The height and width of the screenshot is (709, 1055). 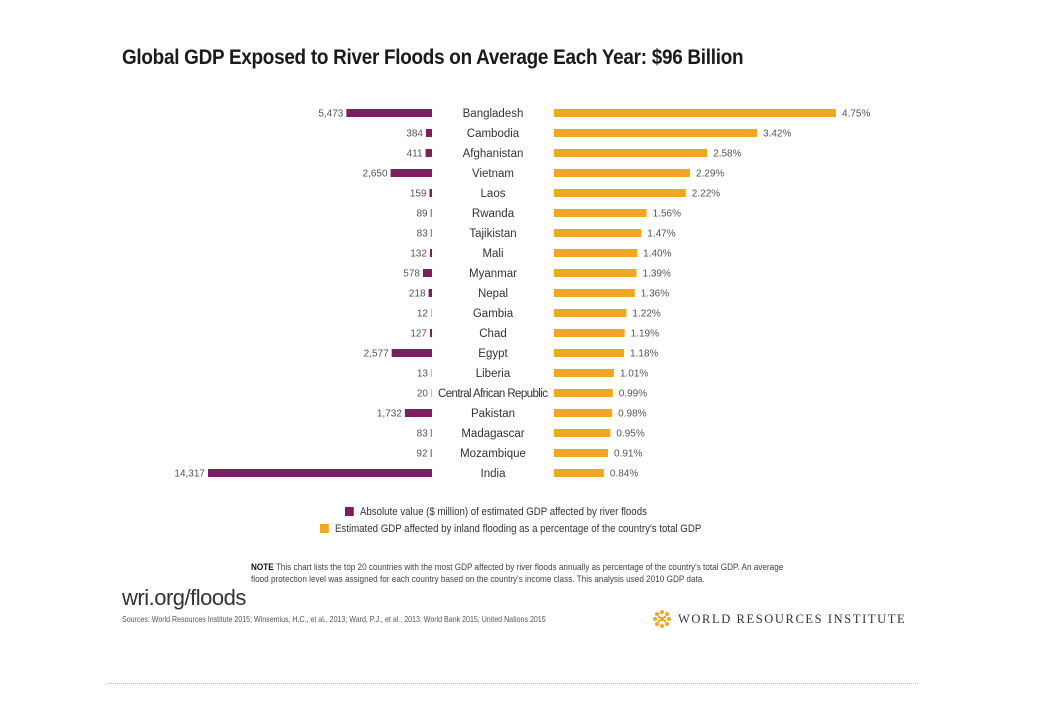 I want to click on category-label: Cambodia, so click(x=493, y=134).